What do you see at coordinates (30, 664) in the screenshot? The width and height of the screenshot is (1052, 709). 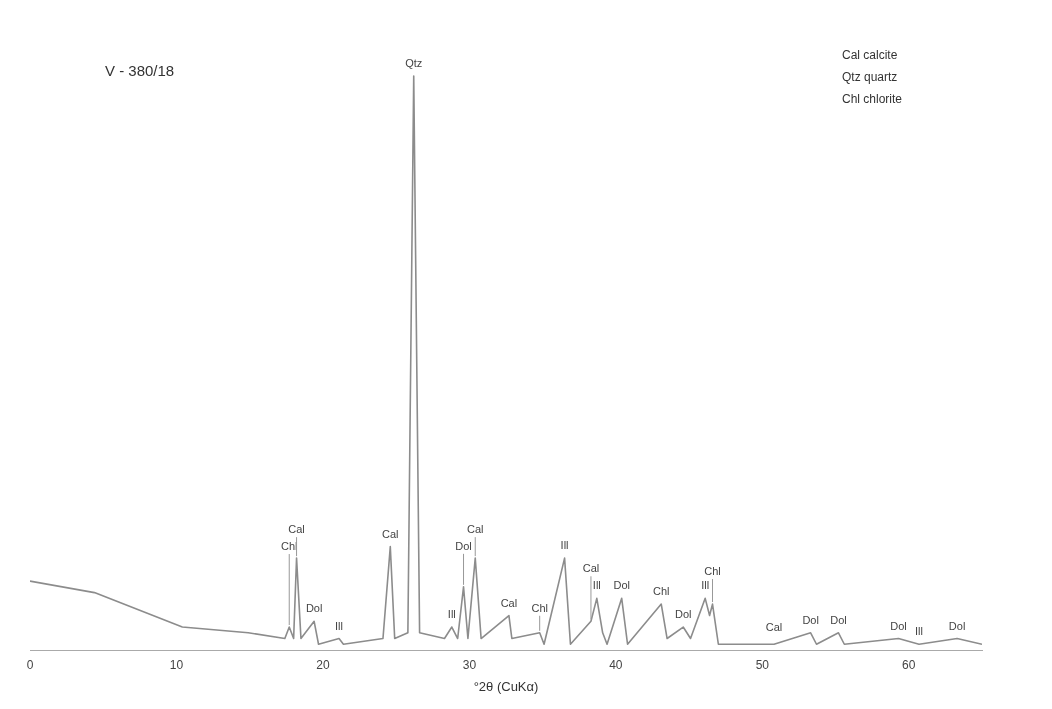 I see `x-tick-label: 0` at bounding box center [30, 664].